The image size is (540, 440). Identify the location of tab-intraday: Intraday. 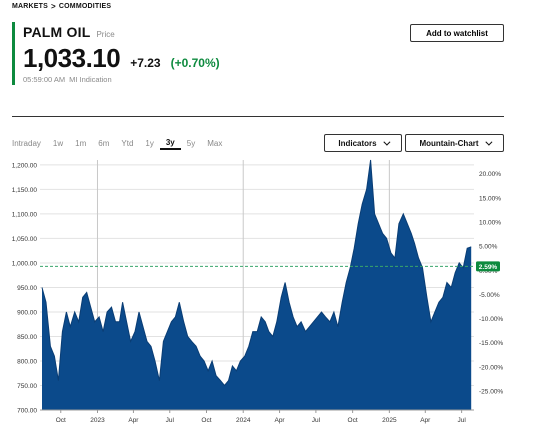
(26, 143).